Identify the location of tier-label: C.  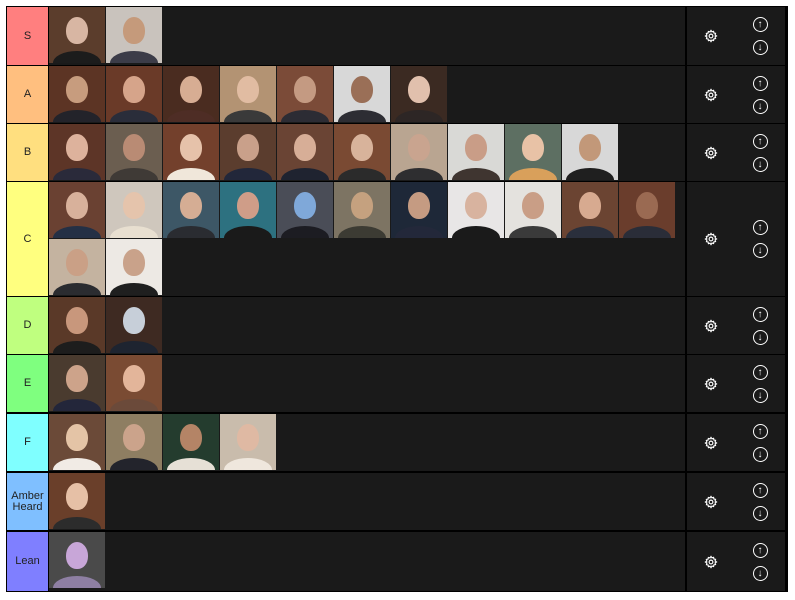
(28, 239).